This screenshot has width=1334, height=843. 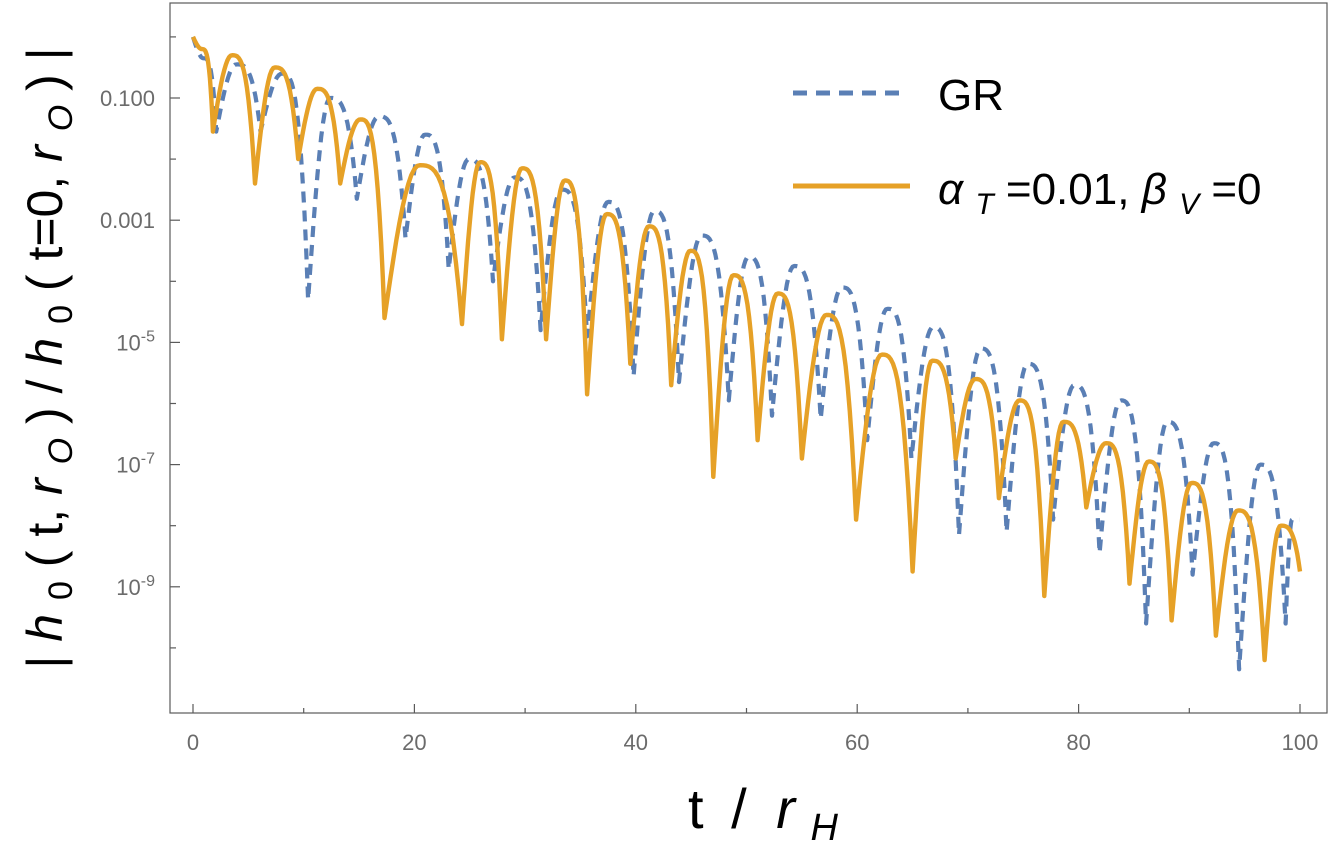 What do you see at coordinates (45, 662) in the screenshot?
I see `y-axis-title-bar: |` at bounding box center [45, 662].